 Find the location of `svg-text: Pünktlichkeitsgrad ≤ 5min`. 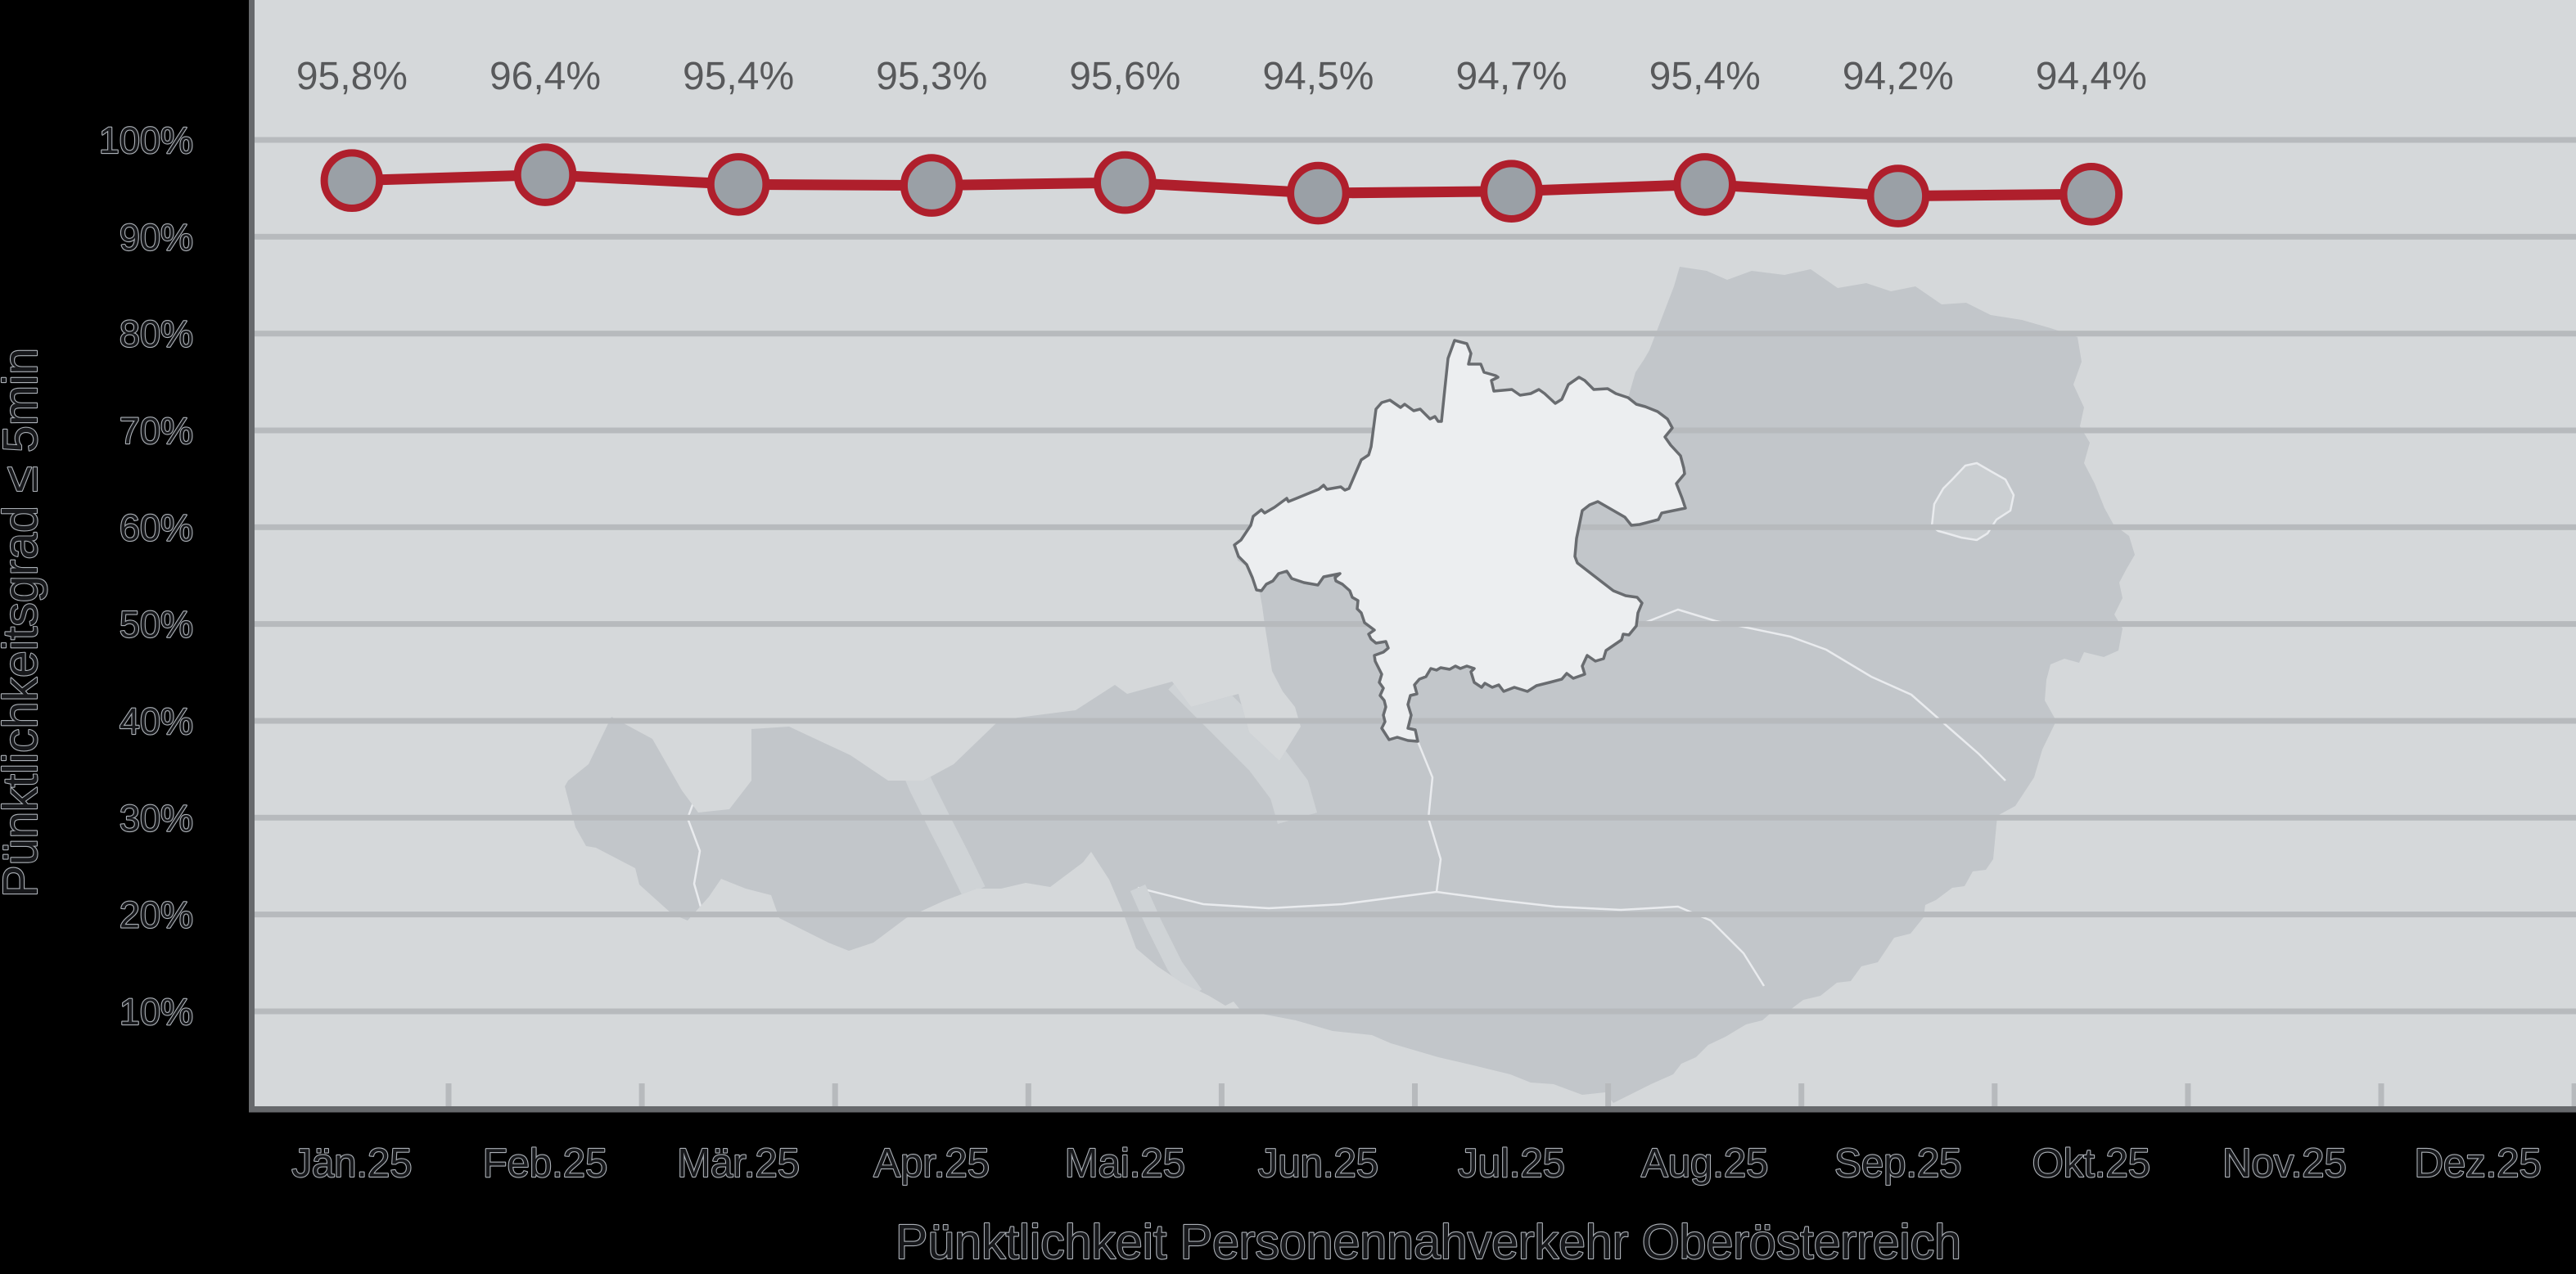

svg-text: Pünktlichkeitsgrad ≤ 5min is located at coordinates (23, 623).